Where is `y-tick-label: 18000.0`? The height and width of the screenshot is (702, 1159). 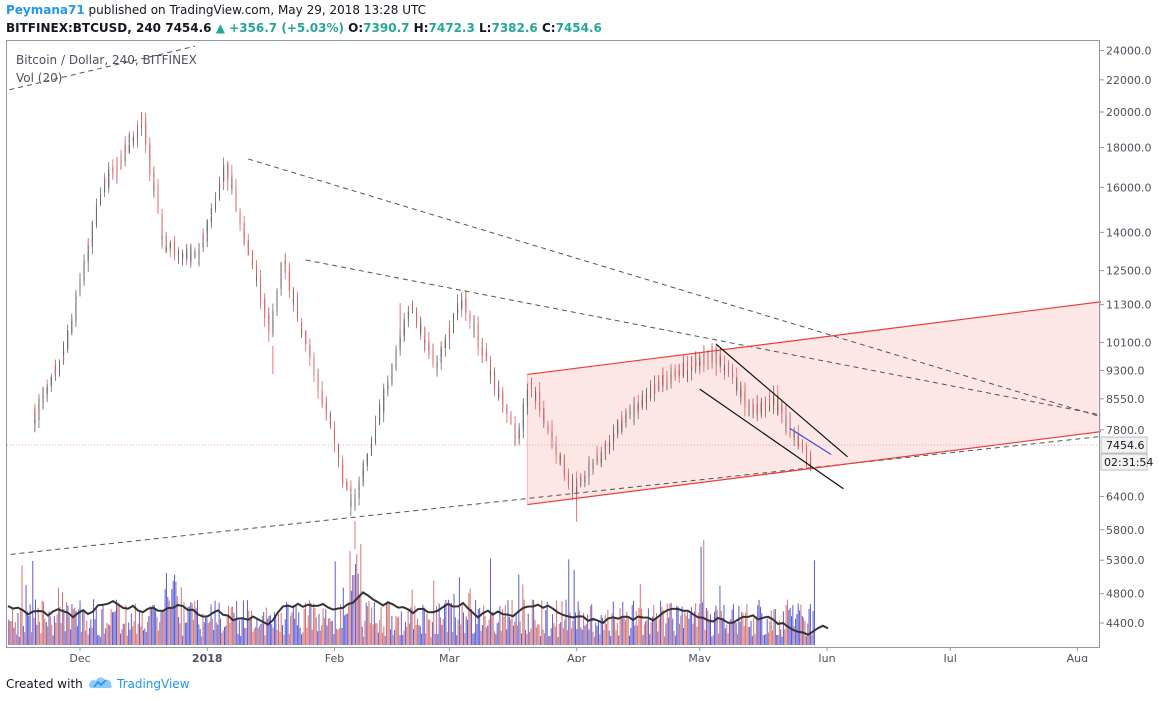 y-tick-label: 18000.0 is located at coordinates (1129, 148).